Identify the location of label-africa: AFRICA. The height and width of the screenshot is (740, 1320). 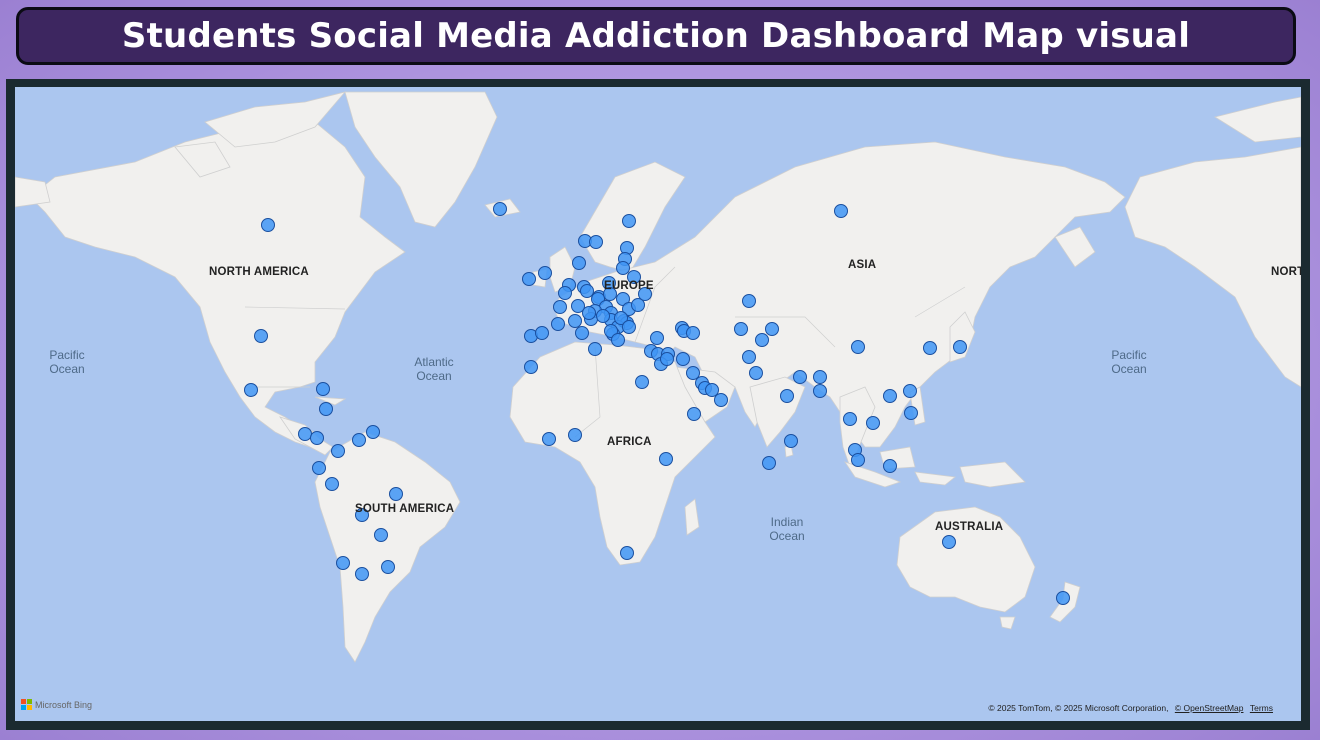
(629, 442).